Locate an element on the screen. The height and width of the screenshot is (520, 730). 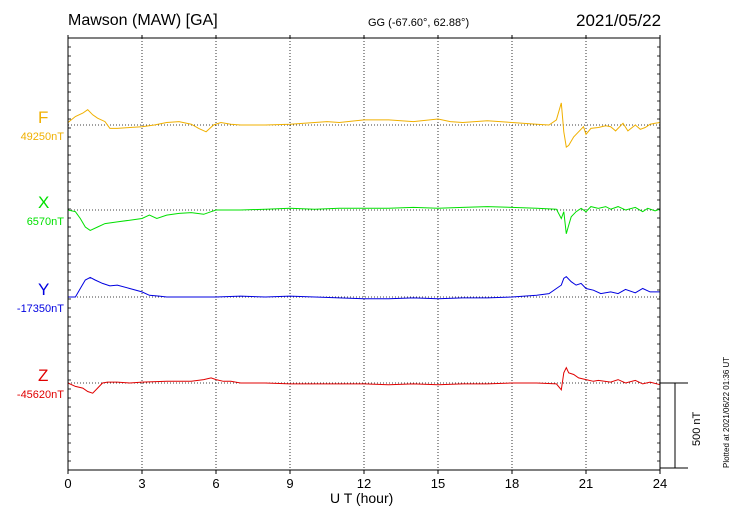
x-tick-label: 15 is located at coordinates (438, 483).